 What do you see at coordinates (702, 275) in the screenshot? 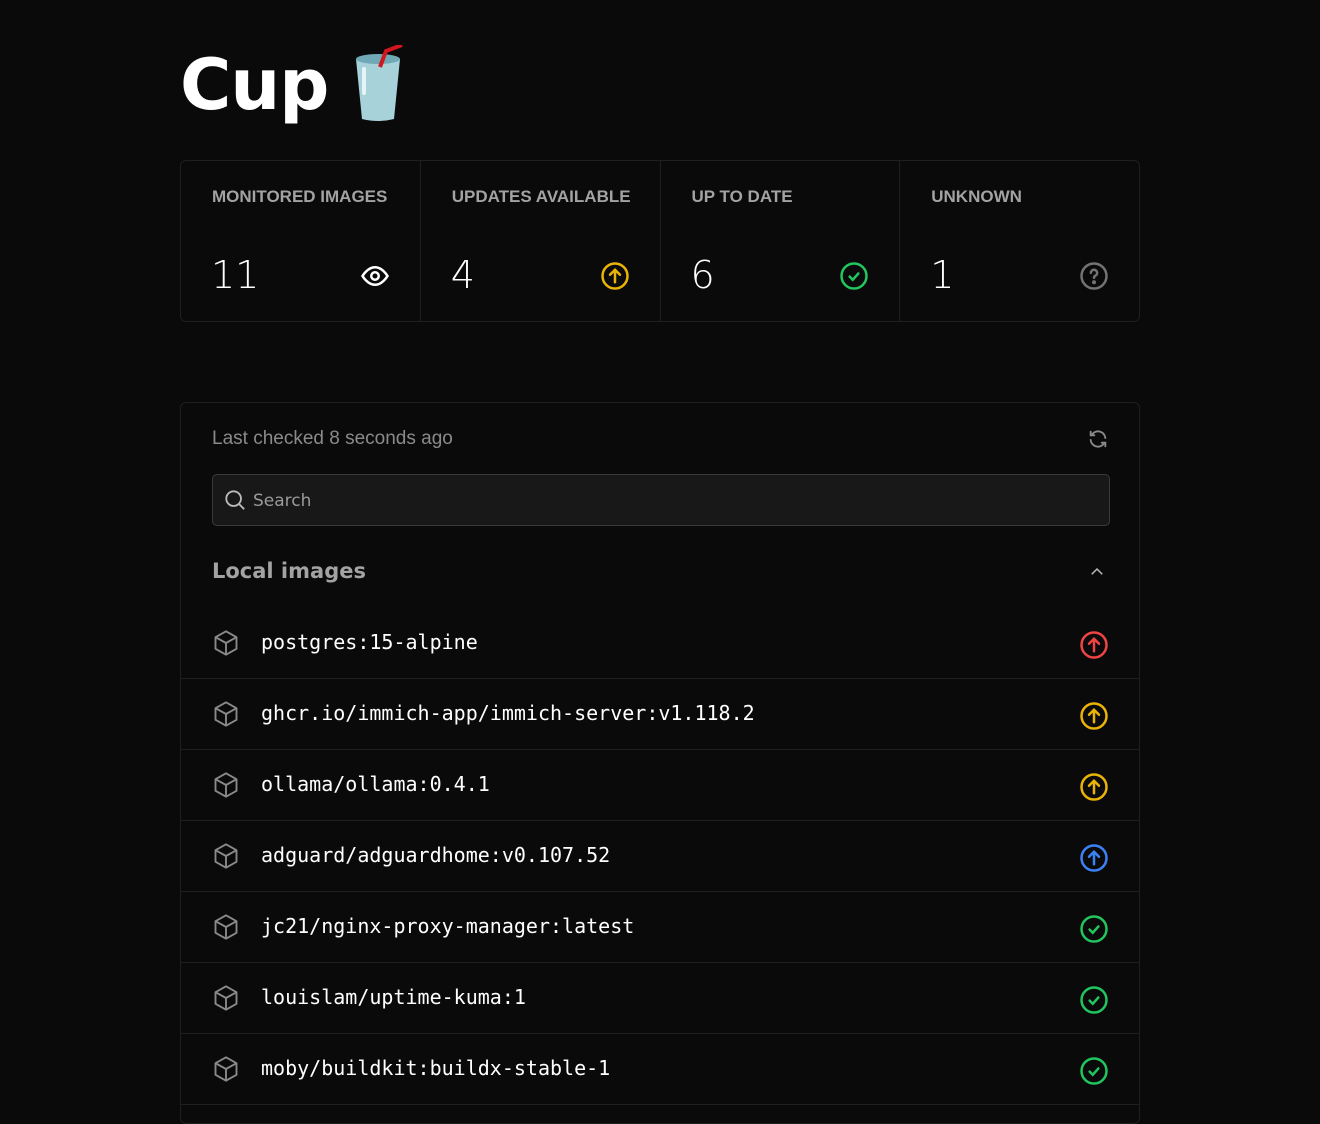
I see `stat-value: 6` at bounding box center [702, 275].